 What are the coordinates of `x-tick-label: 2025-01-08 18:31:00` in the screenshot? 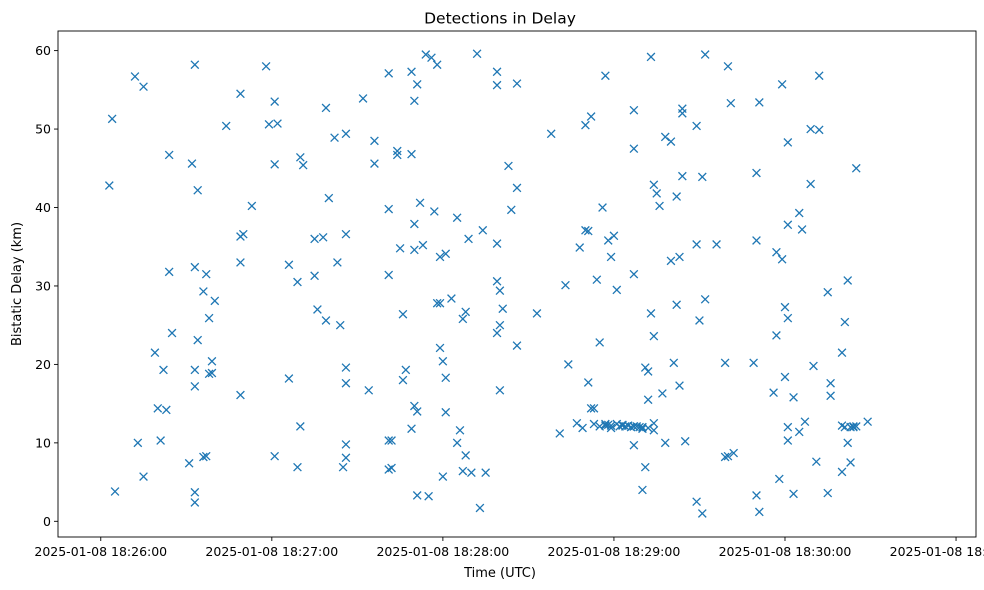 It's located at (937, 551).